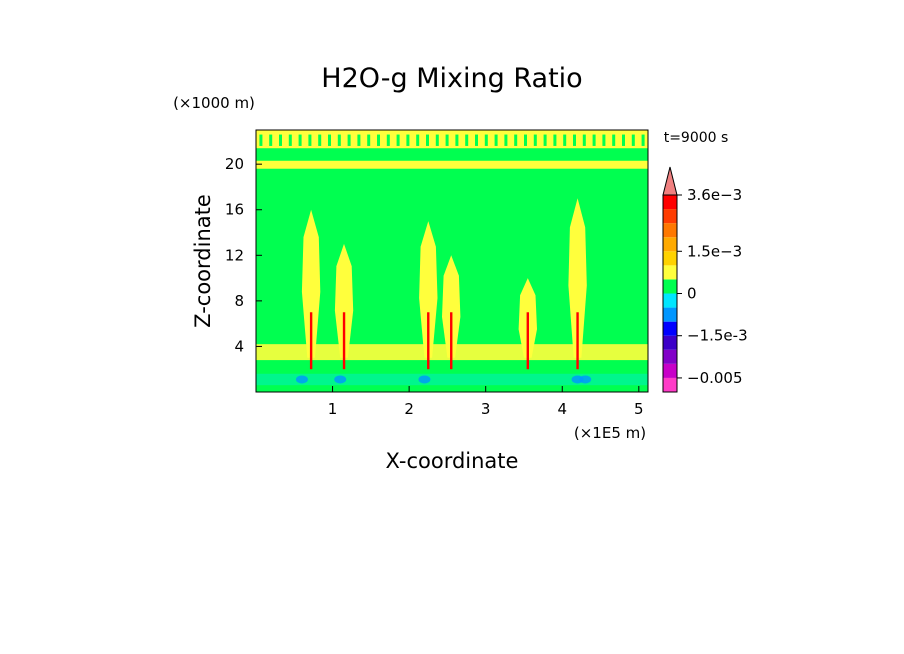 This screenshot has height=654, width=904. I want to click on x-tick-label: 1, so click(333, 409).